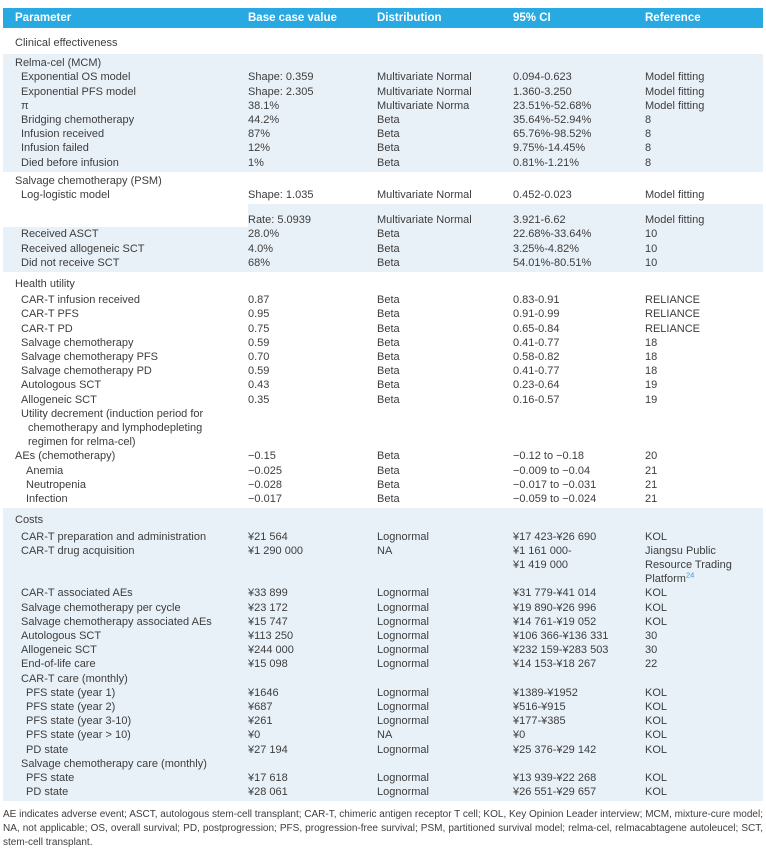  I want to click on value-cell: ¥33 899, so click(268, 593).